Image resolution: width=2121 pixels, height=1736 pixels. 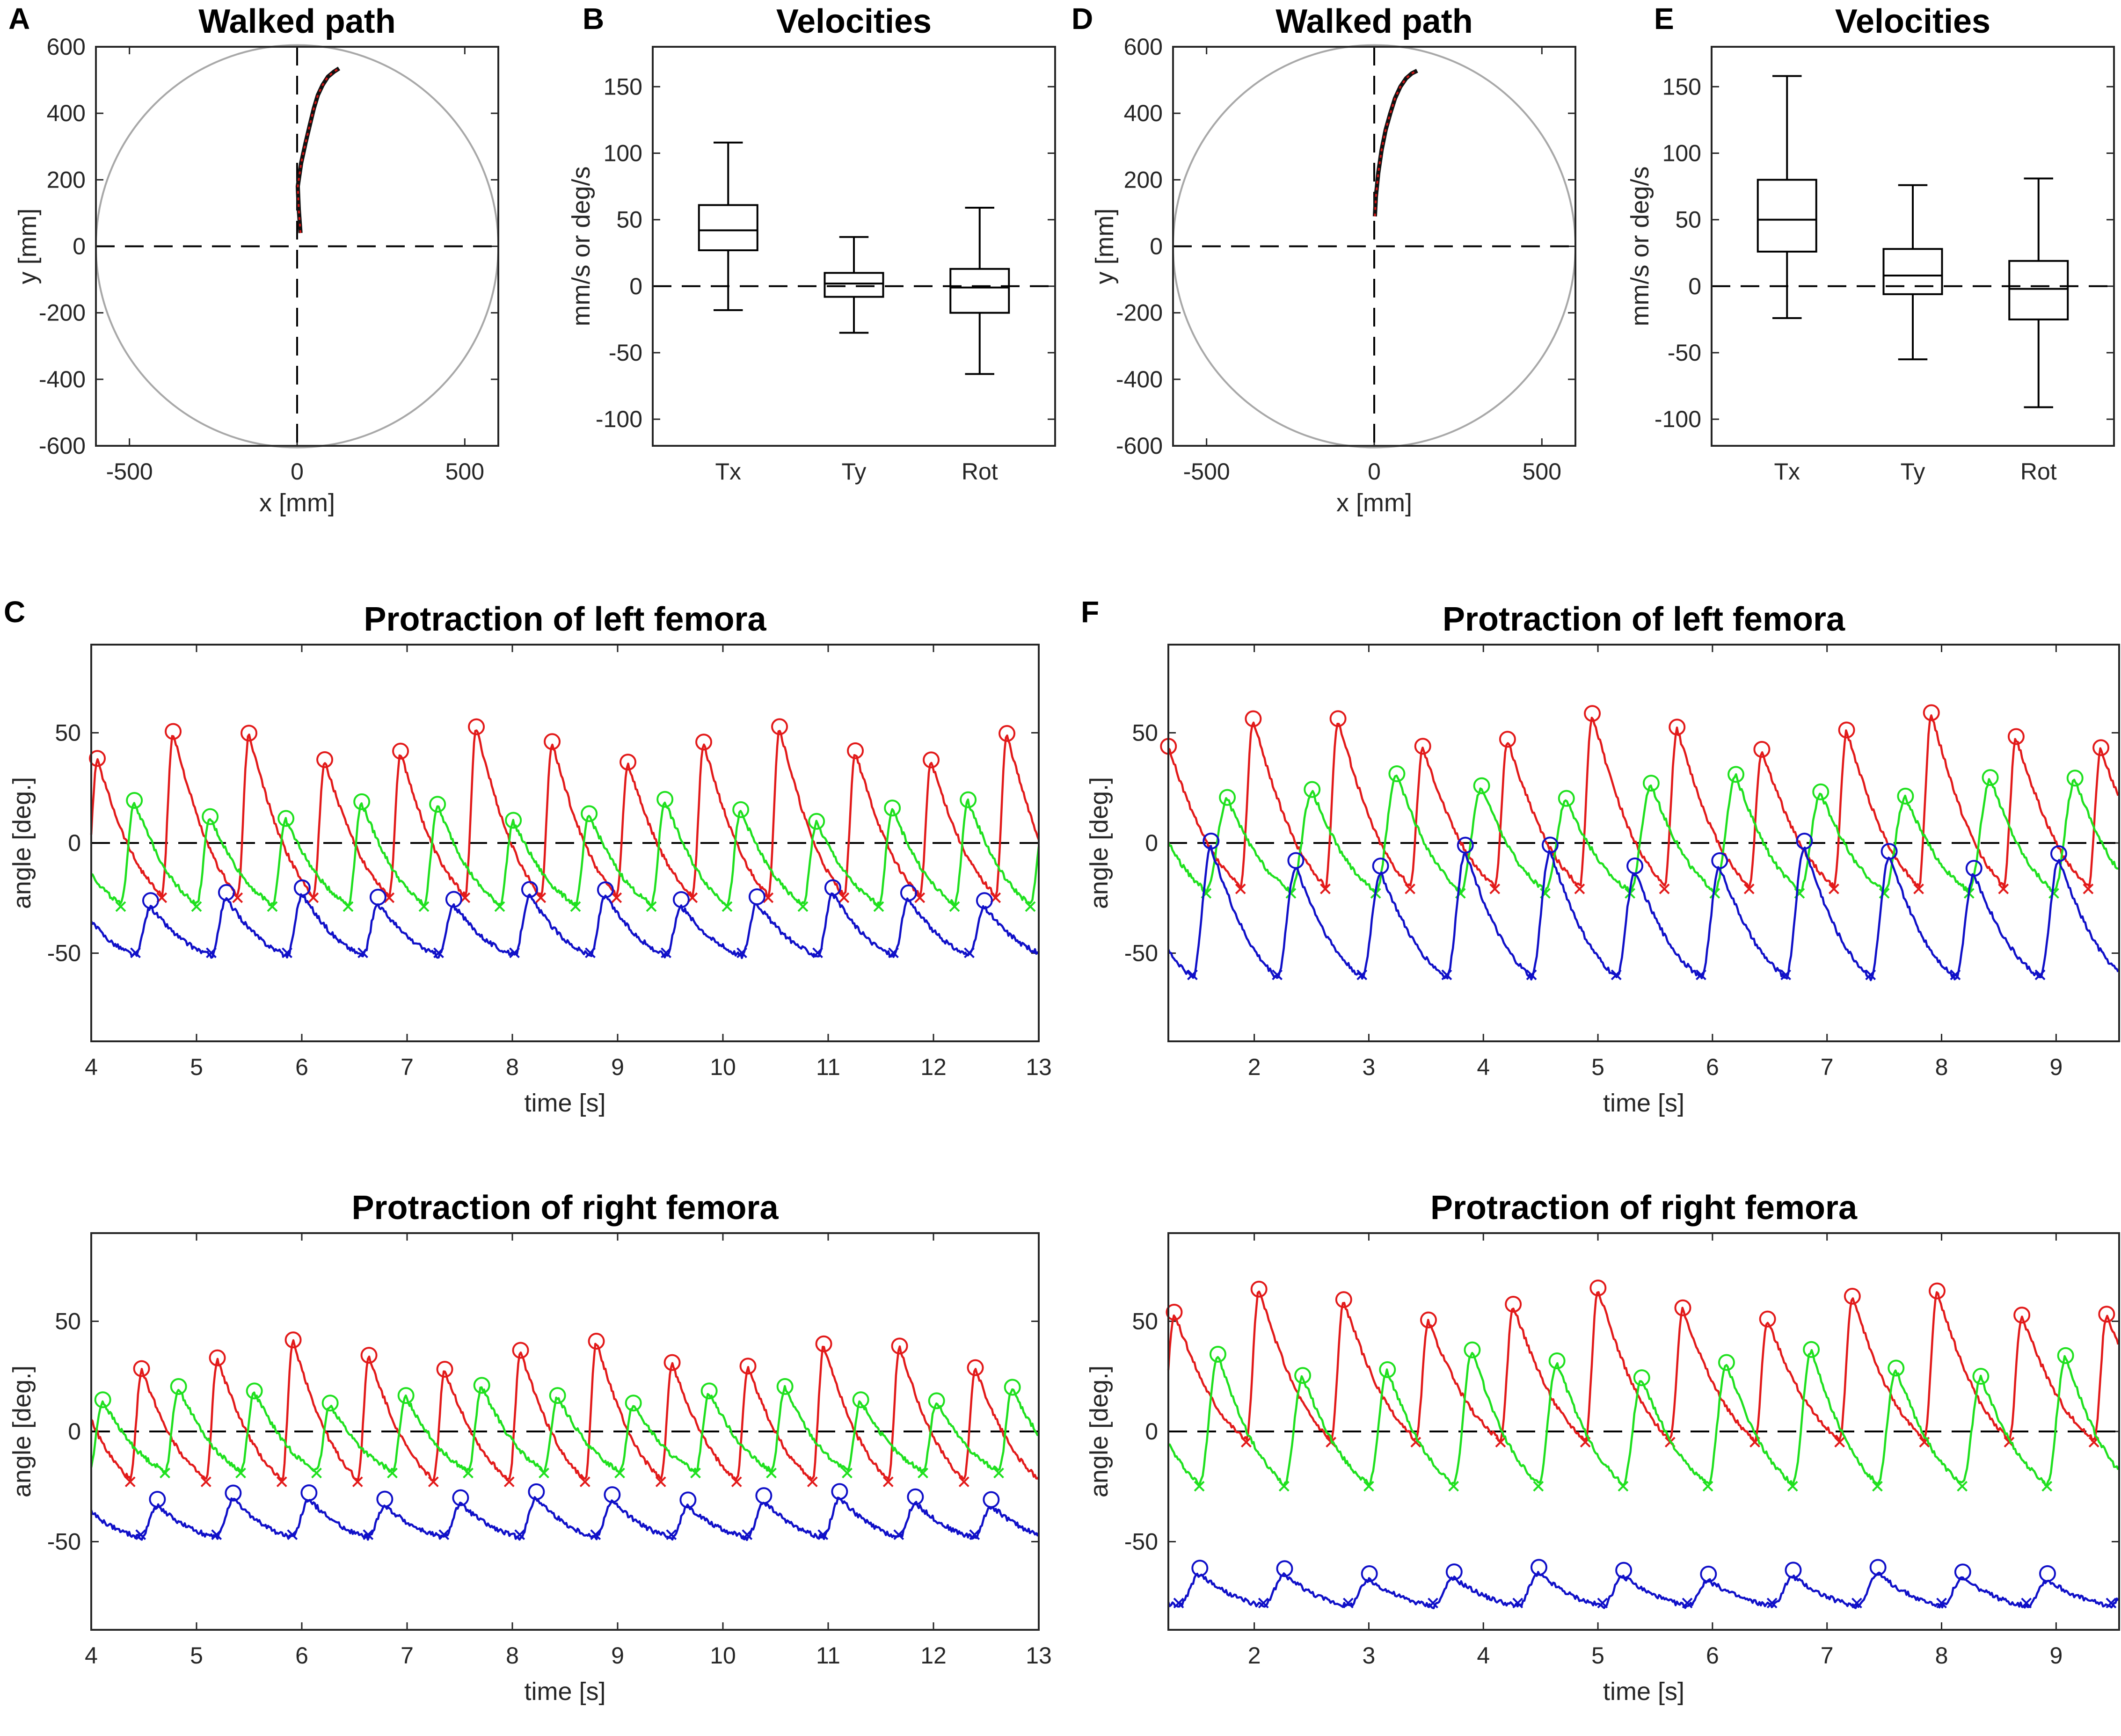 What do you see at coordinates (297, 21) in the screenshot?
I see `chart-title: Walked path` at bounding box center [297, 21].